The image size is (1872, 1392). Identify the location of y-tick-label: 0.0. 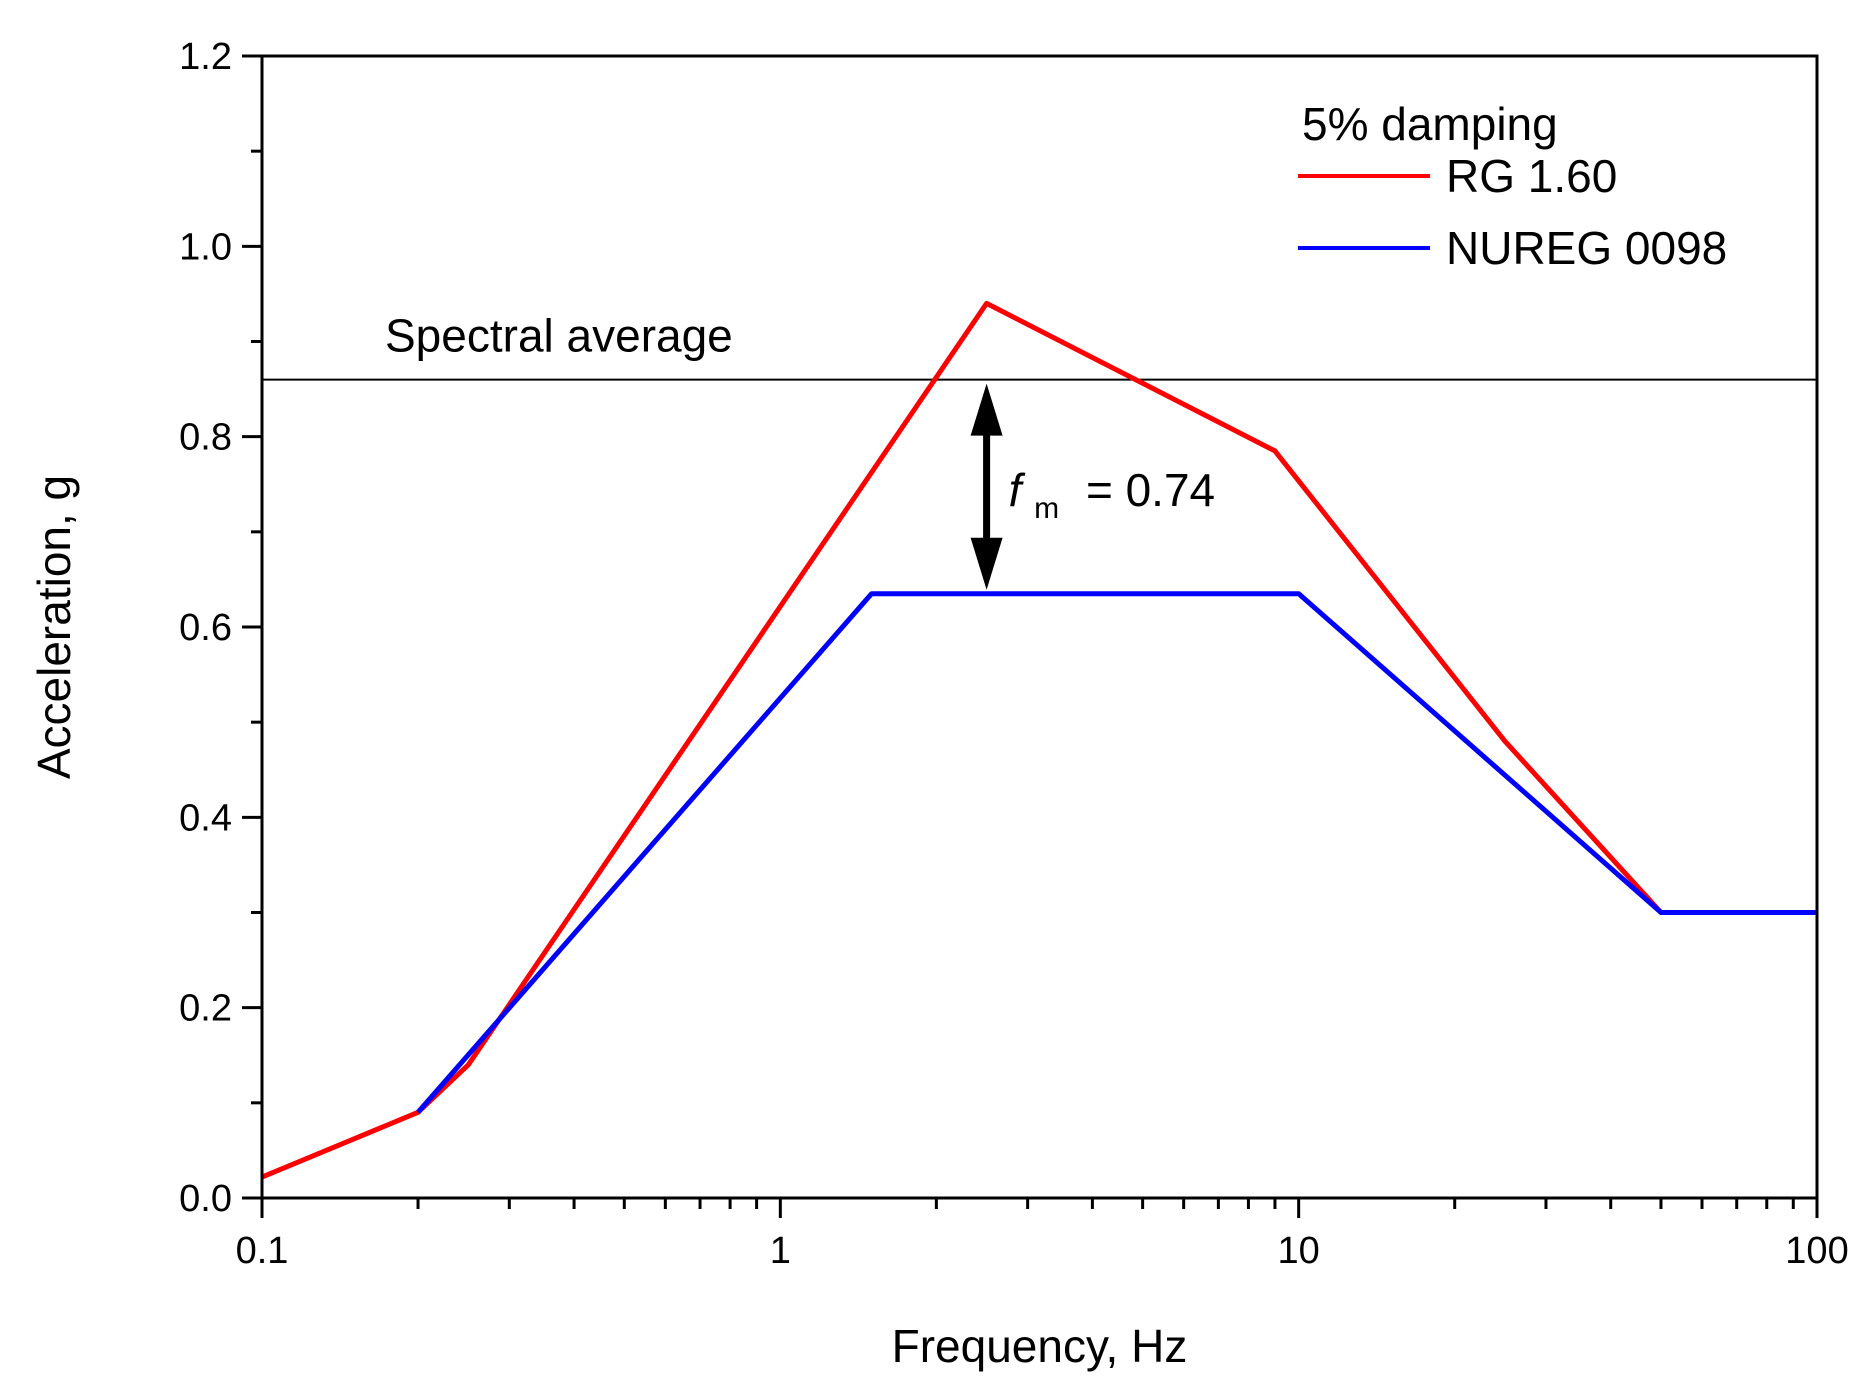
(205, 1199).